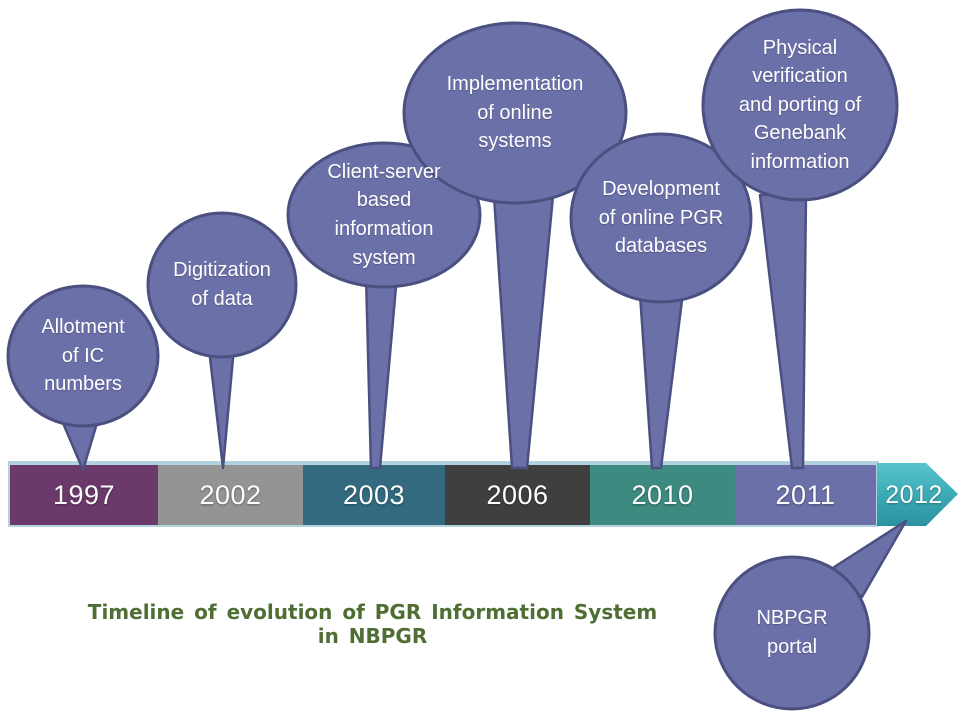 This screenshot has width=960, height=720. I want to click on balloon-nbpgr-portal, so click(792, 633).